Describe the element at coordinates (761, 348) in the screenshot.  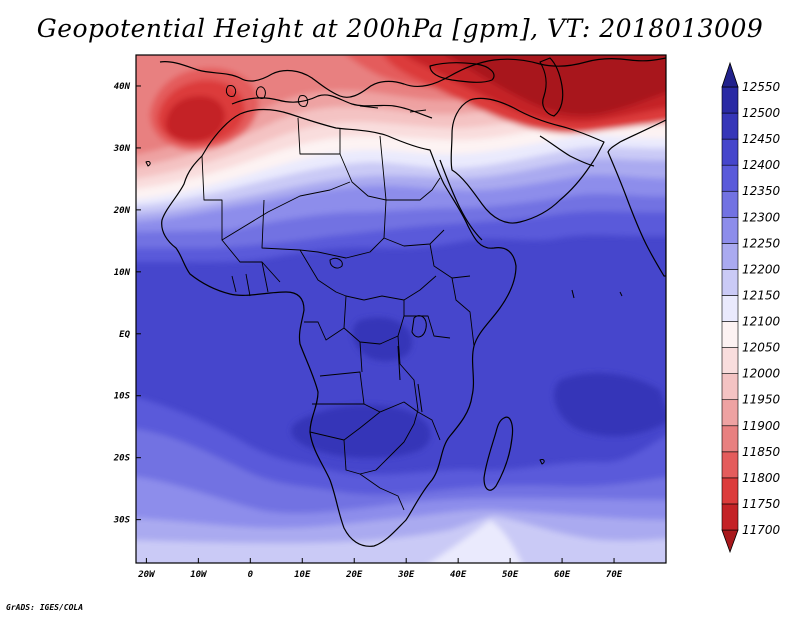
I see `colorbar-label: 12050` at that location.